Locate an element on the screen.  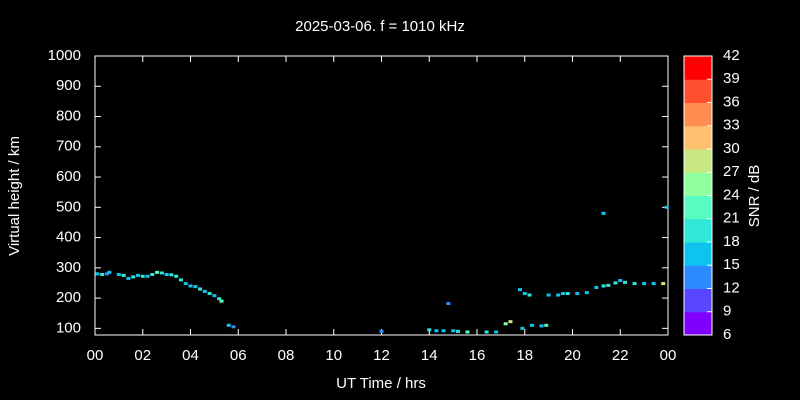
colorbar-tick-label: 12 is located at coordinates (731, 287).